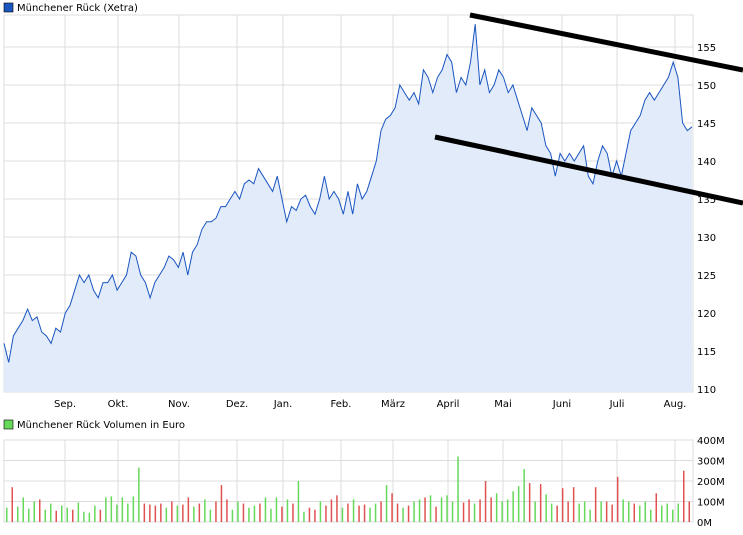  What do you see at coordinates (711, 503) in the screenshot?
I see `volume-ytick-label: 100M` at bounding box center [711, 503].